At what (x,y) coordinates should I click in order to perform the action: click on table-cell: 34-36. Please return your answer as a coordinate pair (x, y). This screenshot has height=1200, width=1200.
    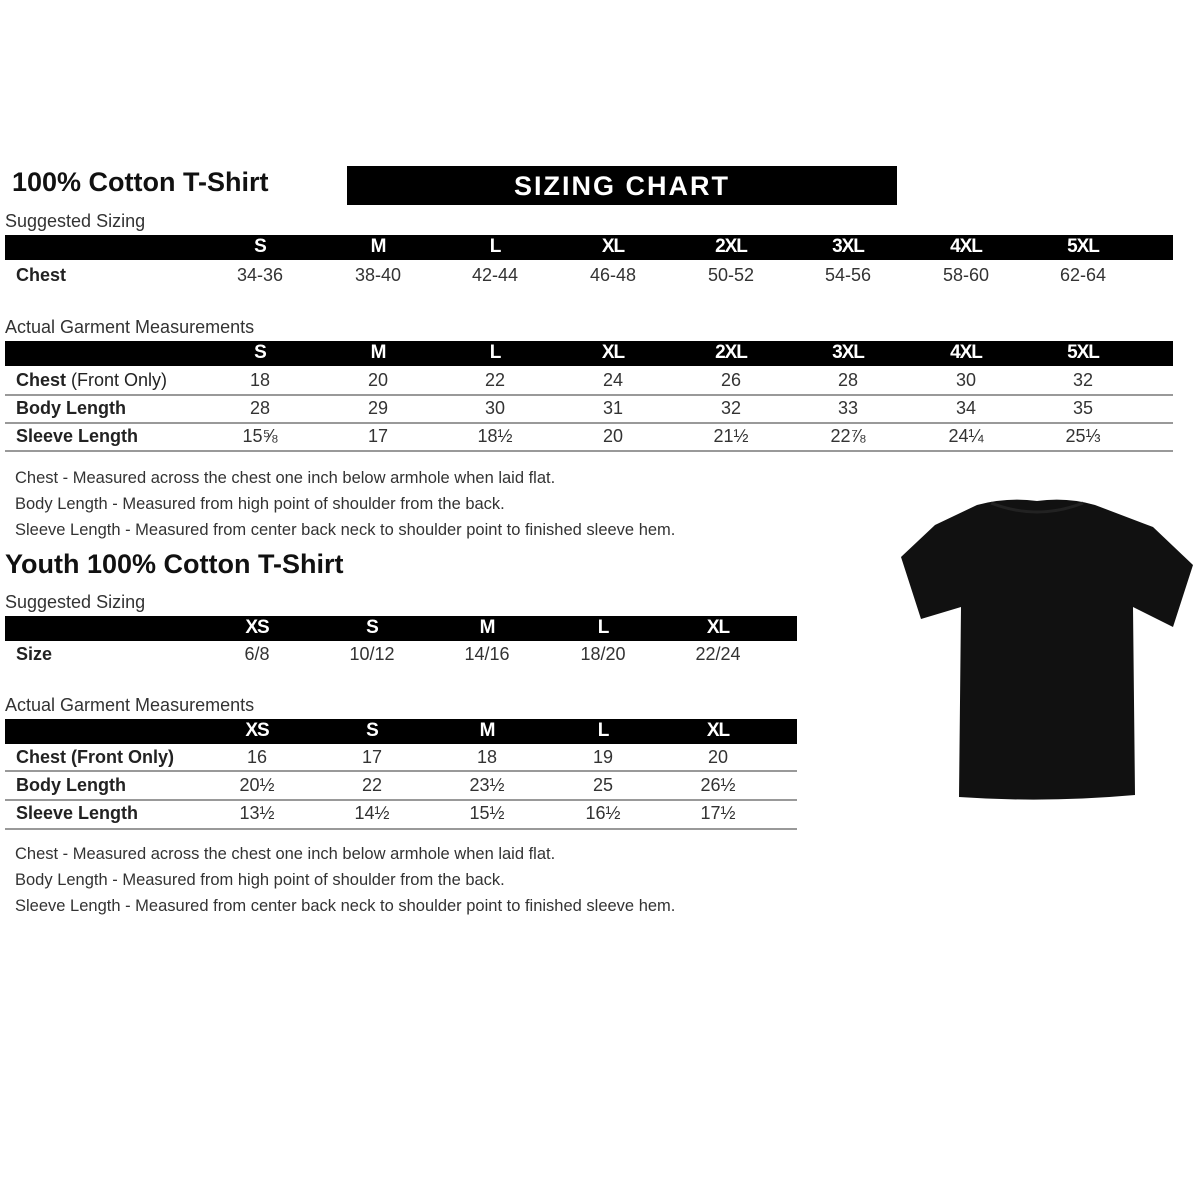
    Looking at the image, I should click on (260, 275).